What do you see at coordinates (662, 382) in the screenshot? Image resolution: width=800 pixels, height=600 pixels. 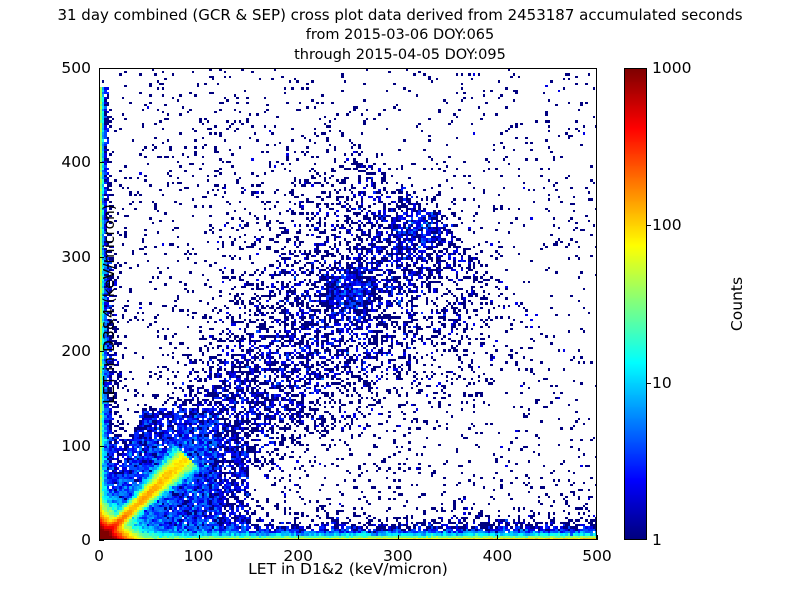 I see `colorbar-tick-label: 10` at bounding box center [662, 382].